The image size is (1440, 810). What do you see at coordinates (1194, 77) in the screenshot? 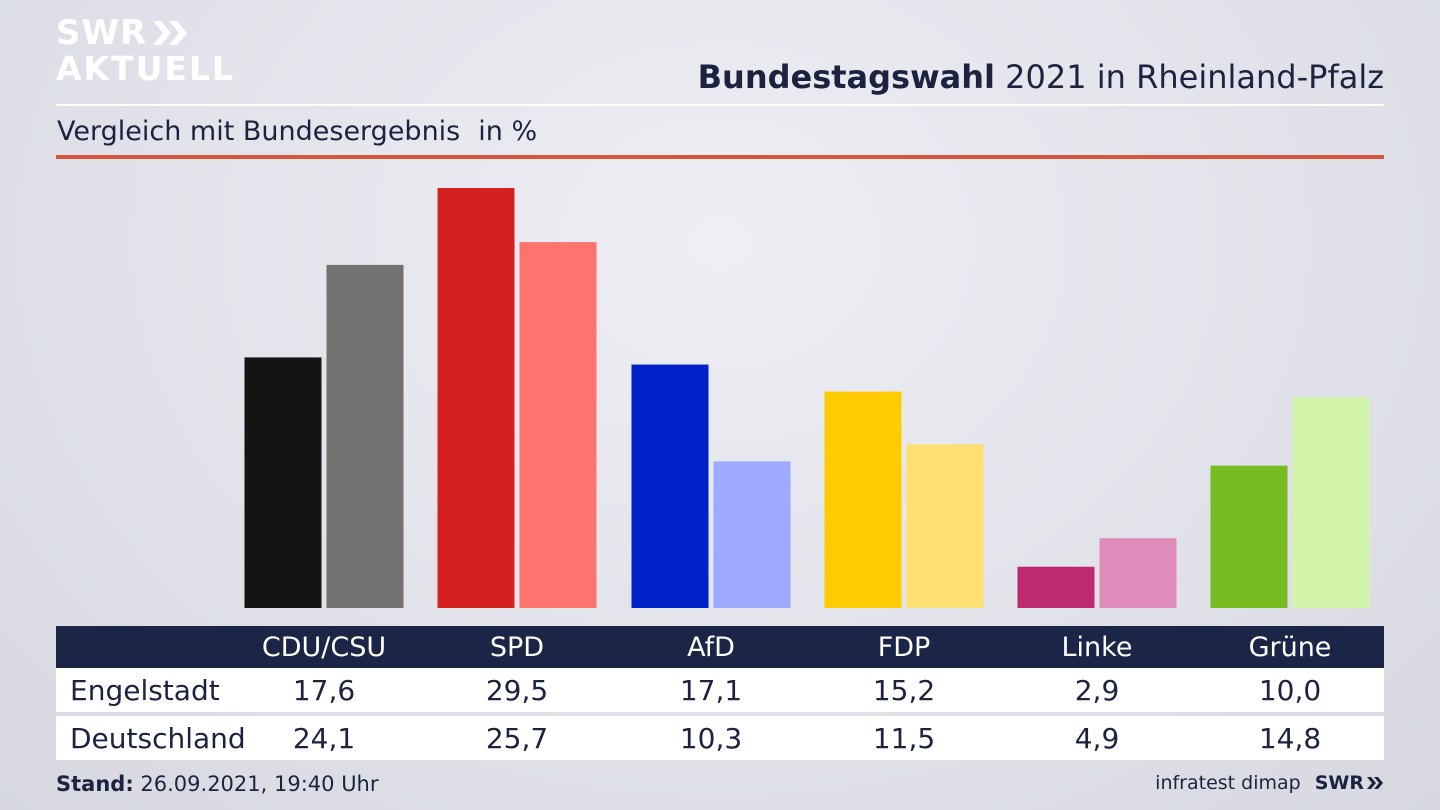
I see `title-rest: 2021 in Rheinland-Pfalz` at bounding box center [1194, 77].